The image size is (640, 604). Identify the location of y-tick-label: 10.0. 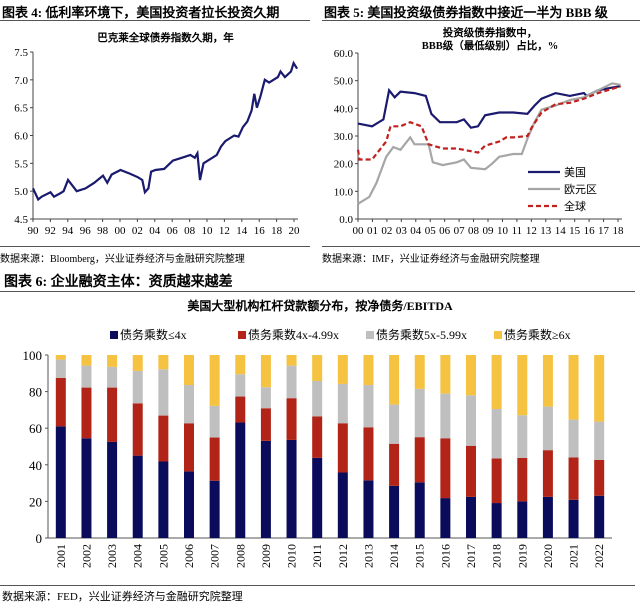
(344, 192).